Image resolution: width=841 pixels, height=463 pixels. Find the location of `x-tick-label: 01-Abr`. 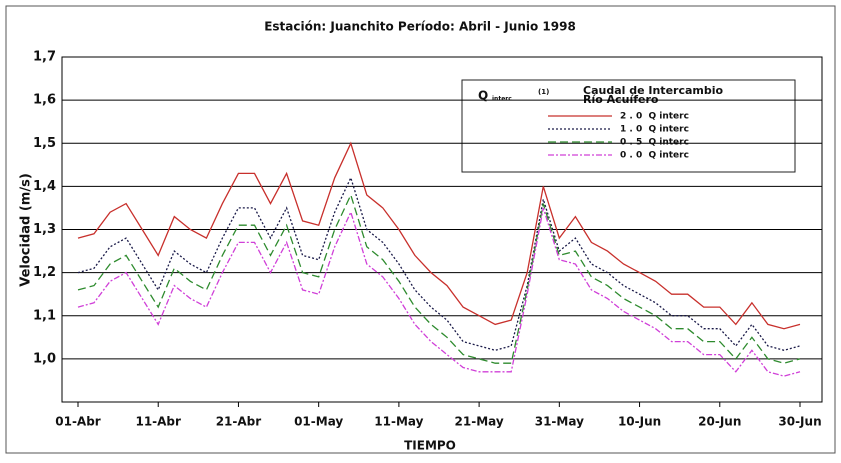

x-tick-label: 01-Abr is located at coordinates (78, 422).